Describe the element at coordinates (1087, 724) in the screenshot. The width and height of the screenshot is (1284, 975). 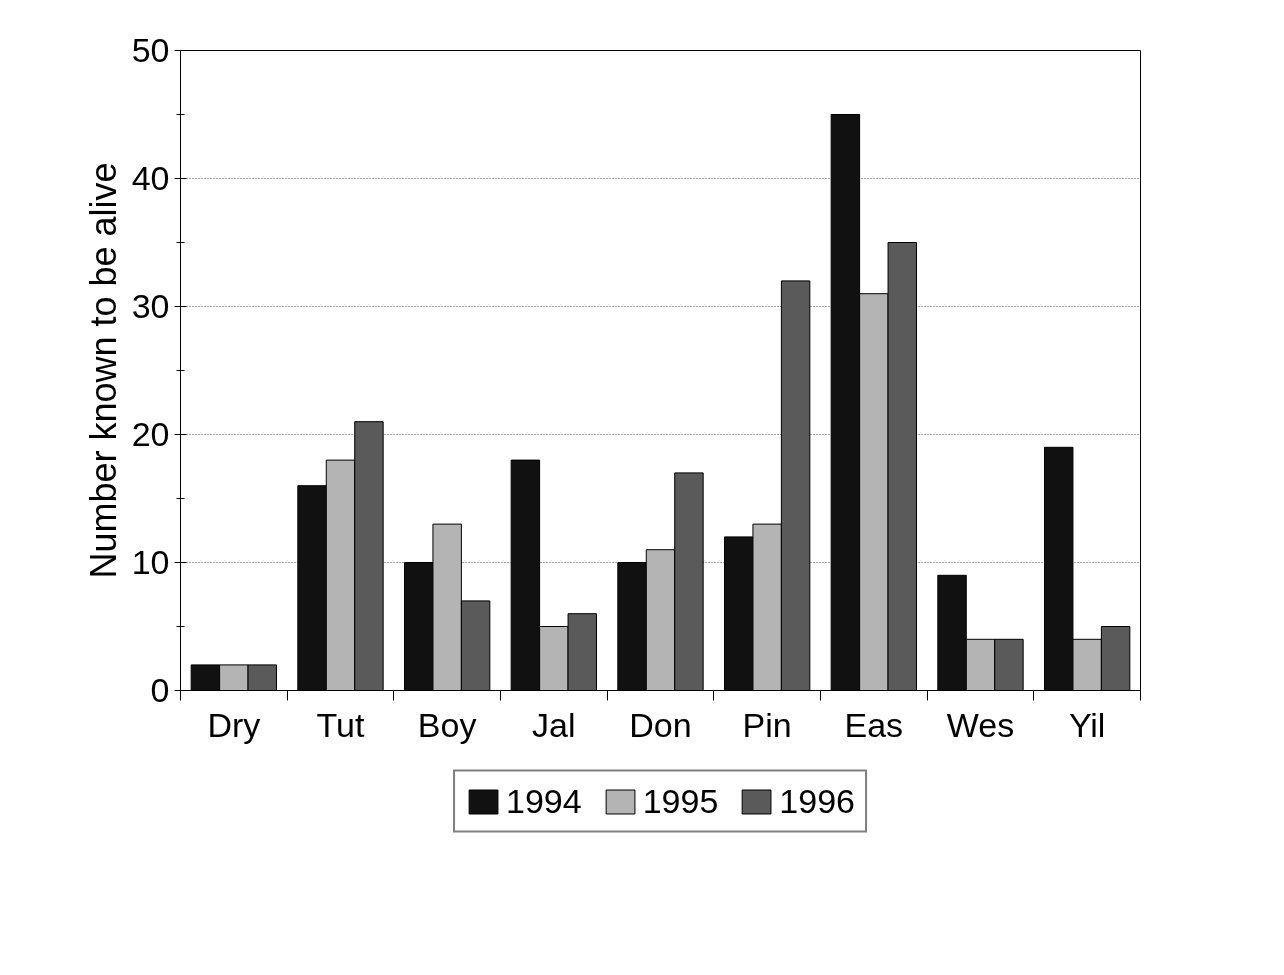
I see `x-tick-label: Yil` at that location.